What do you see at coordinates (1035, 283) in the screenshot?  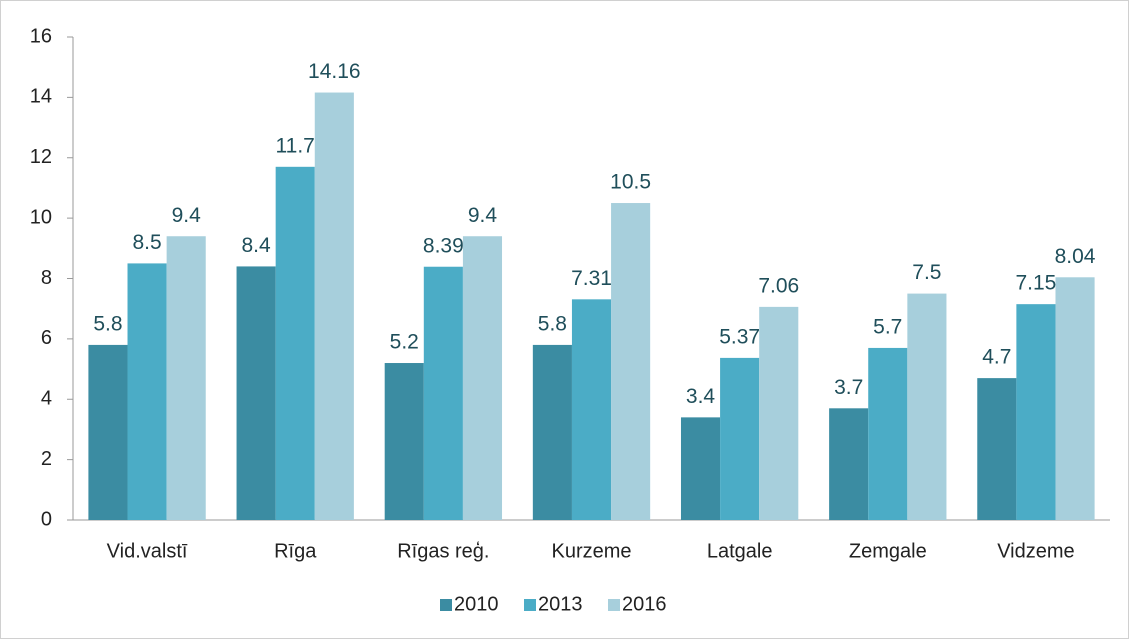 I see `data-label: 7.15` at bounding box center [1035, 283].